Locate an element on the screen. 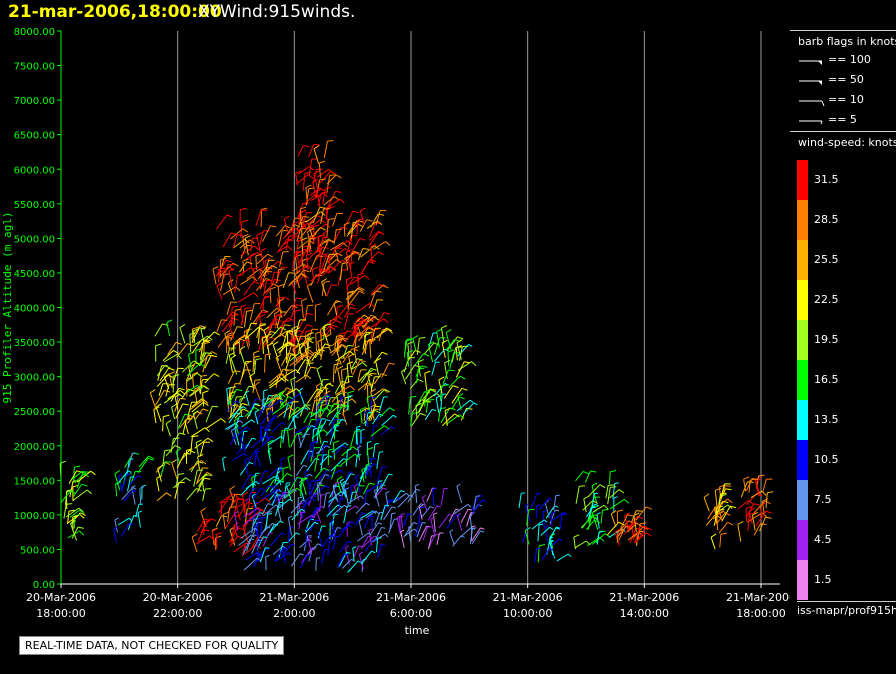  x-axis-label: time is located at coordinates (417, 630).